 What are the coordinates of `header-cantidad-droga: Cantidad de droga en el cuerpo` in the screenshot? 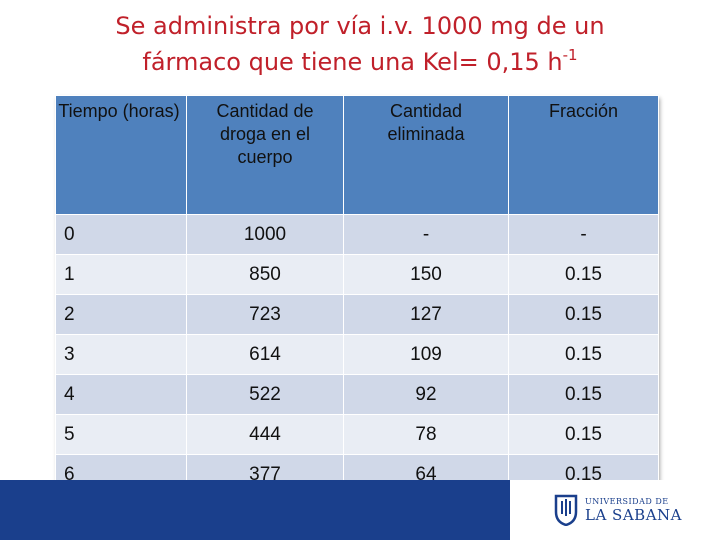 It's located at (265, 155).